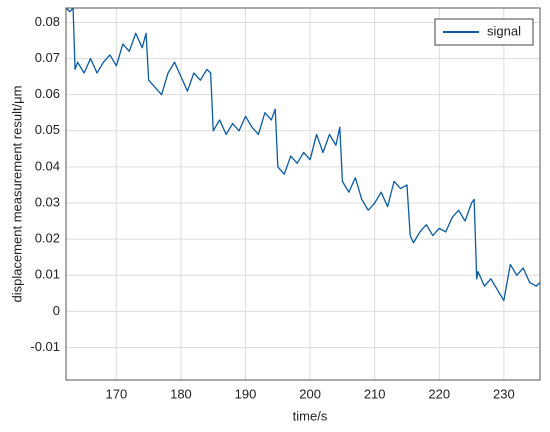 This screenshot has height=432, width=550. I want to click on y-tick-label: 0.02, so click(47, 238).